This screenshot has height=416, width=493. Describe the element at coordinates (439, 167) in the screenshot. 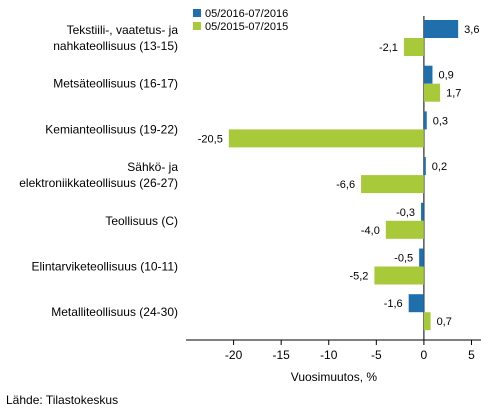

I see `data-label: 0,2` at that location.